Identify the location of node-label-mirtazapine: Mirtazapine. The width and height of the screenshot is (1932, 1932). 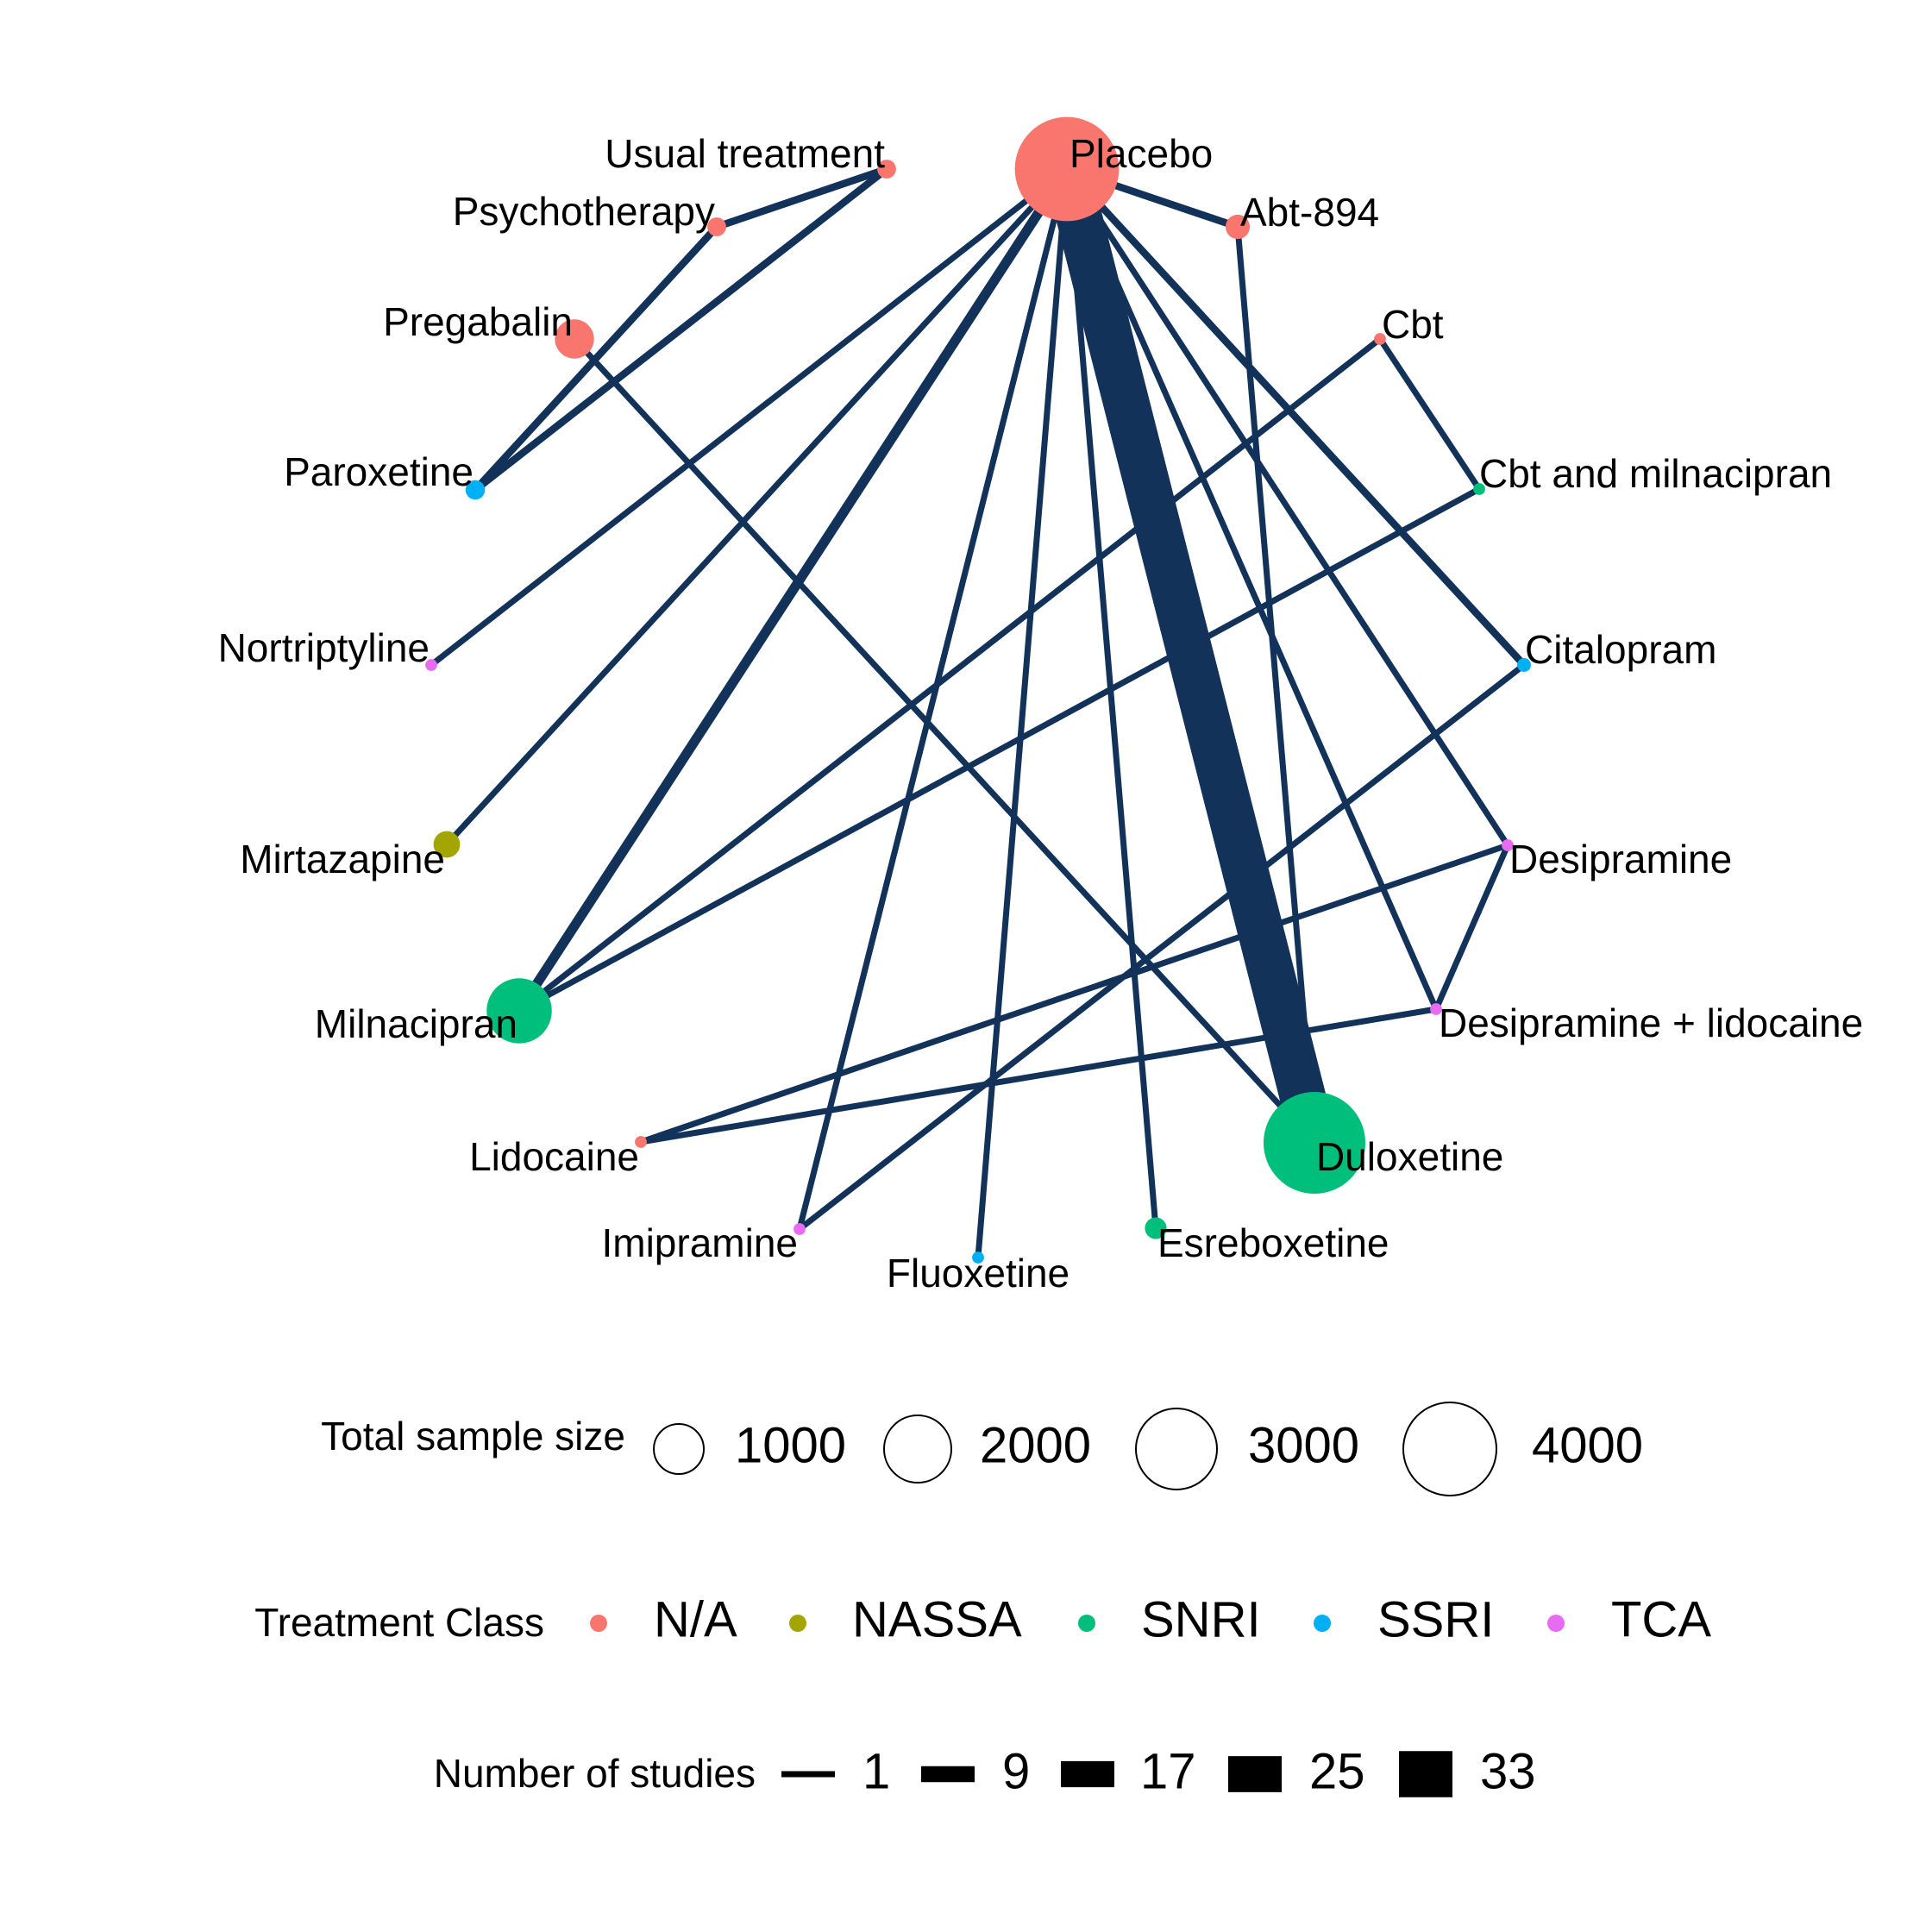
(342, 859).